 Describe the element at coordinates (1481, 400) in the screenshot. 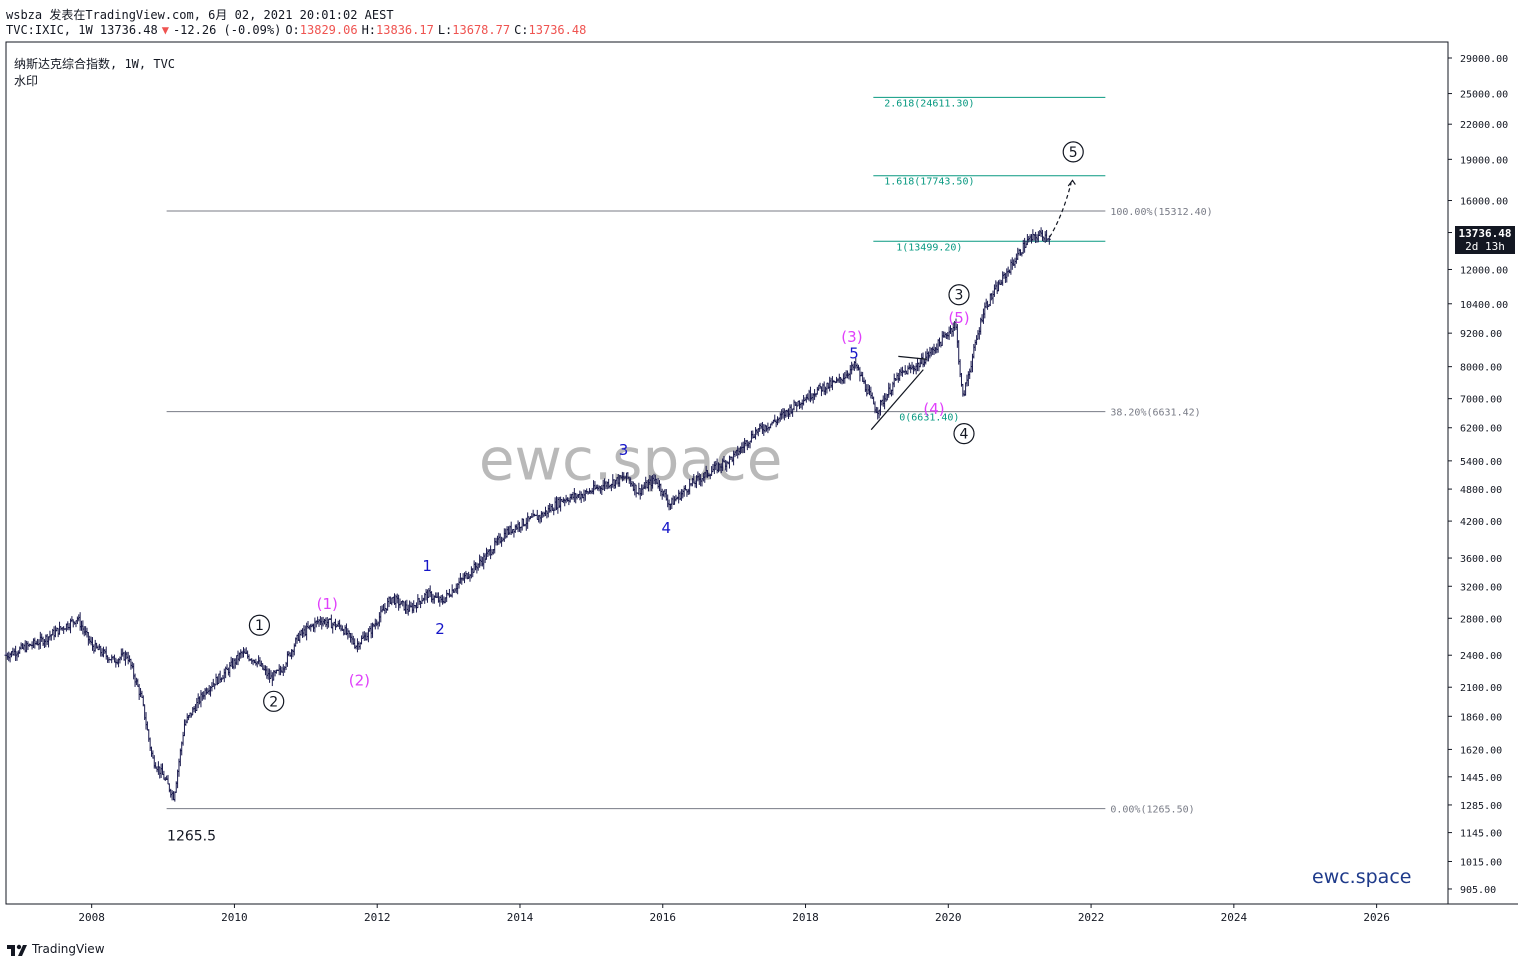

I see `y-tick-label: 7000.00` at that location.